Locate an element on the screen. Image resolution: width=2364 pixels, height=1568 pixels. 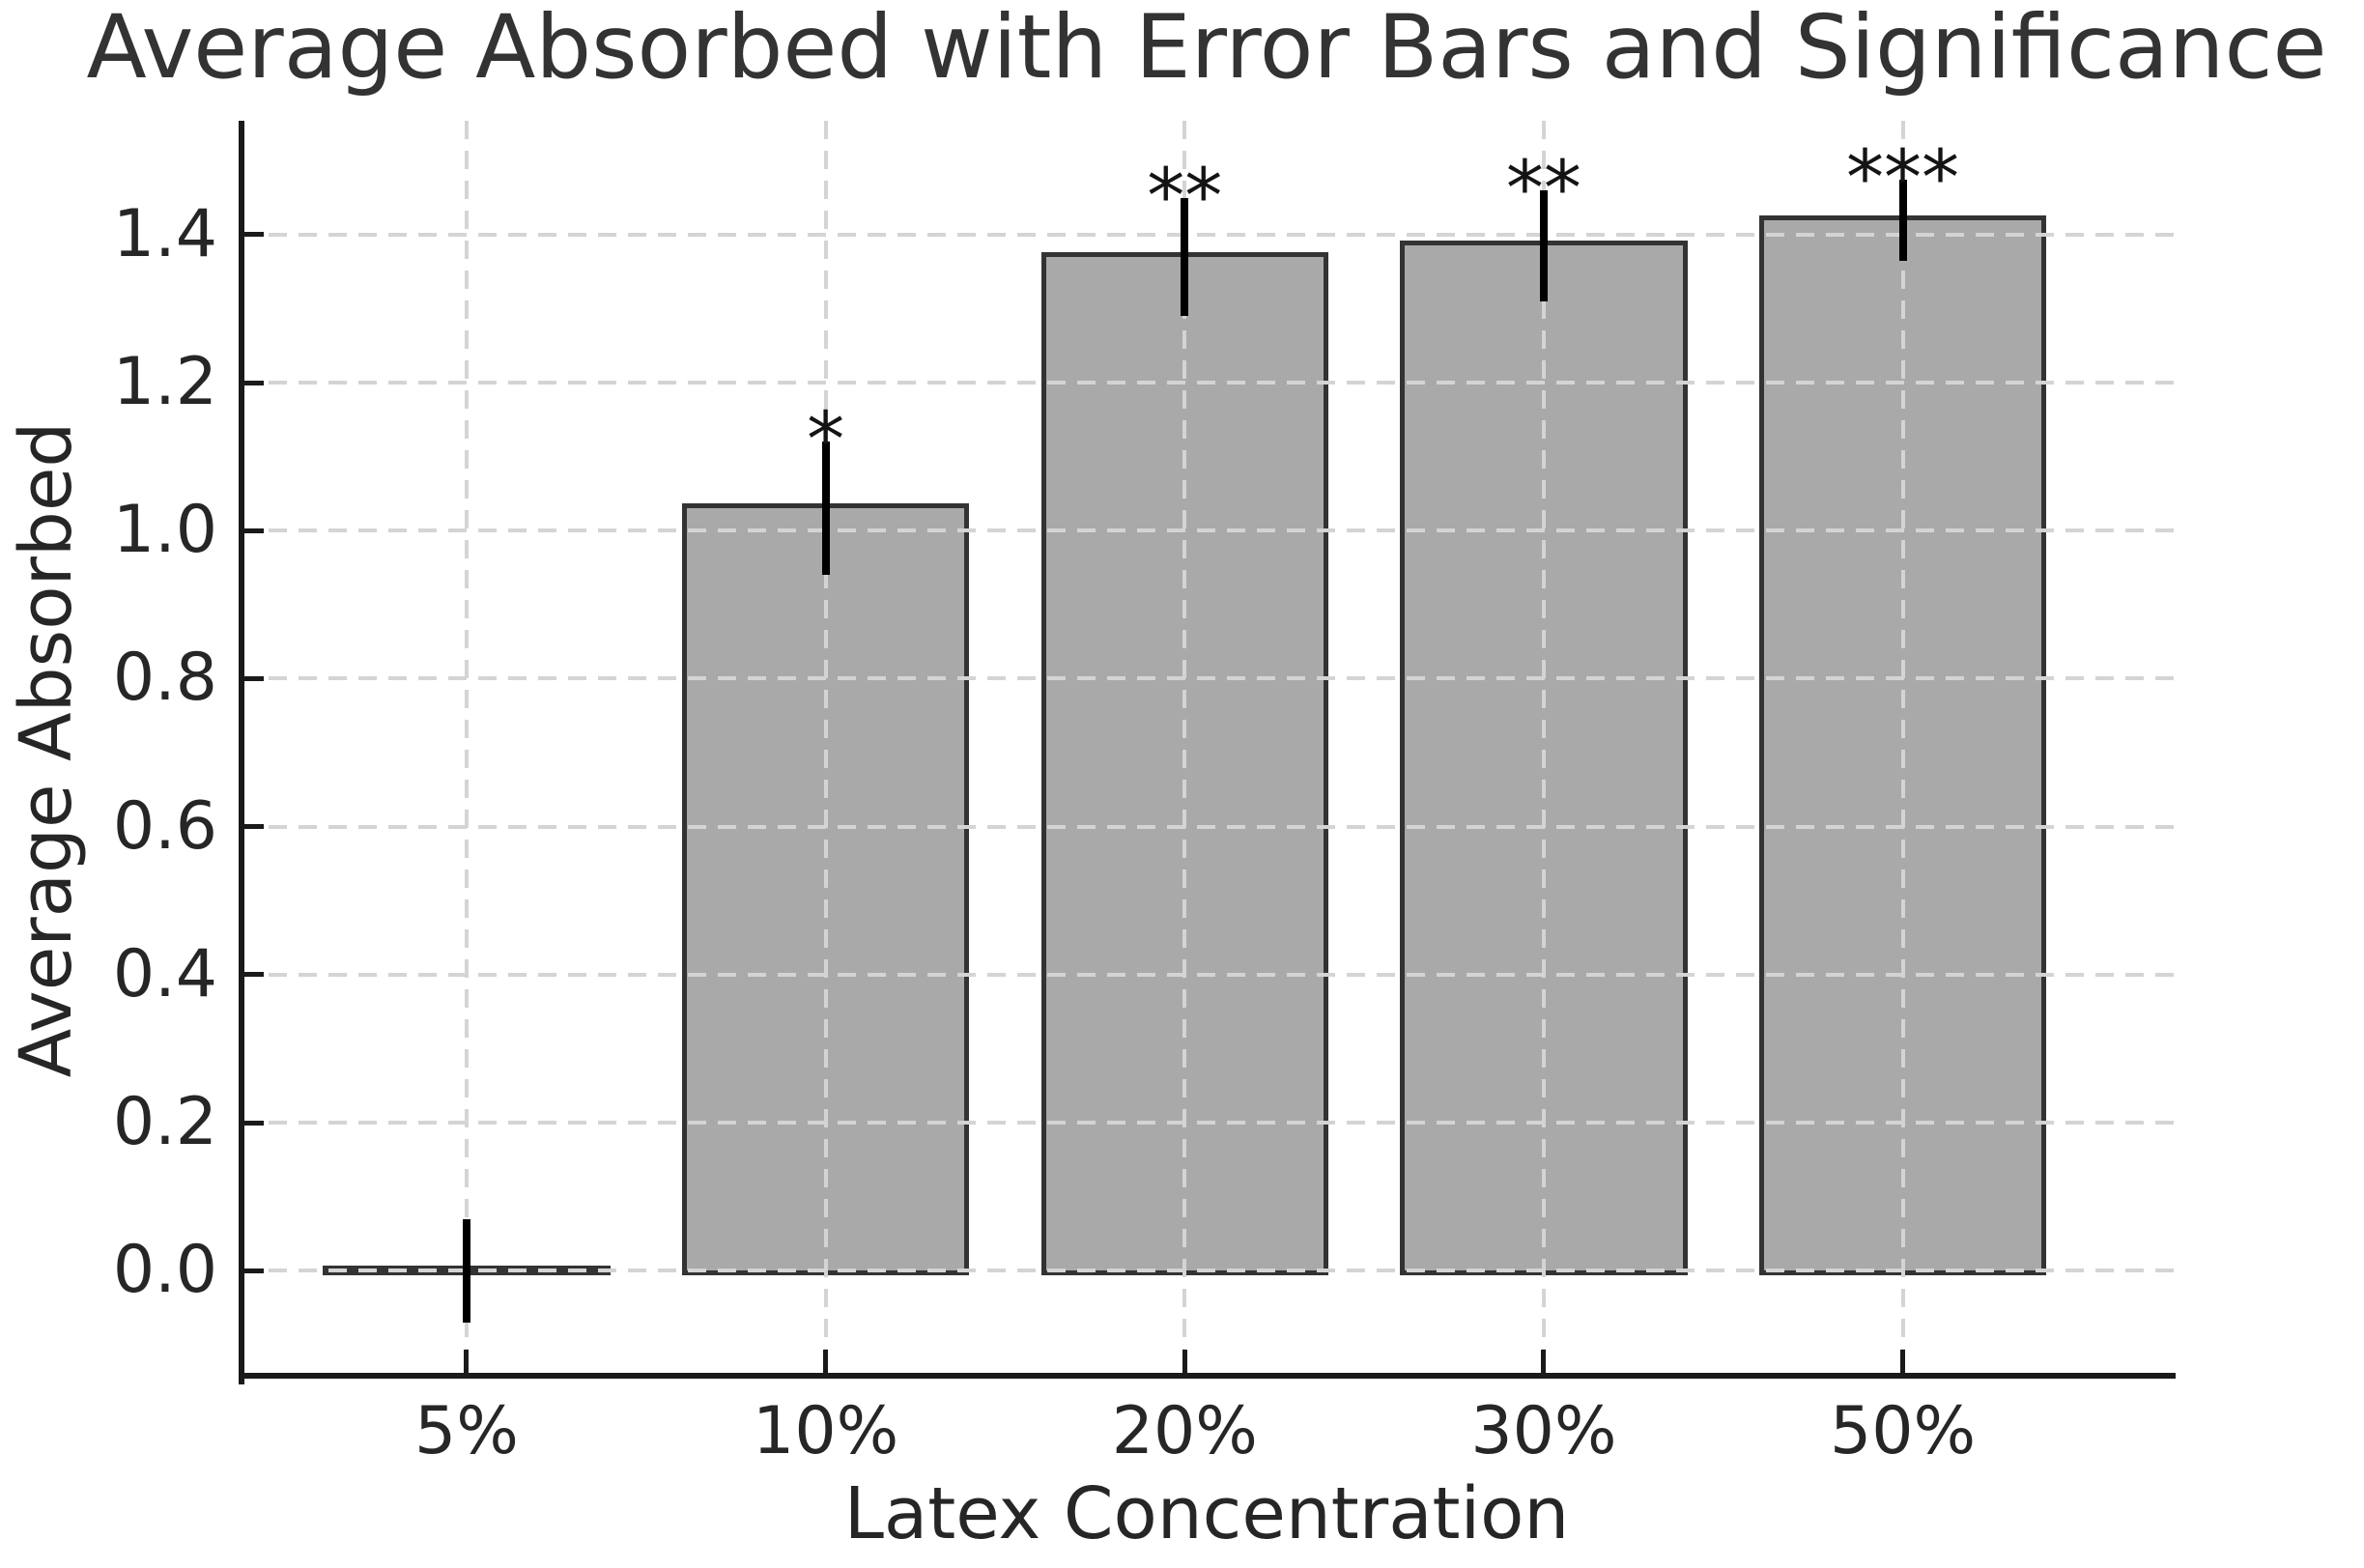
x-tick-label-30%: 30% is located at coordinates (1543, 1431).